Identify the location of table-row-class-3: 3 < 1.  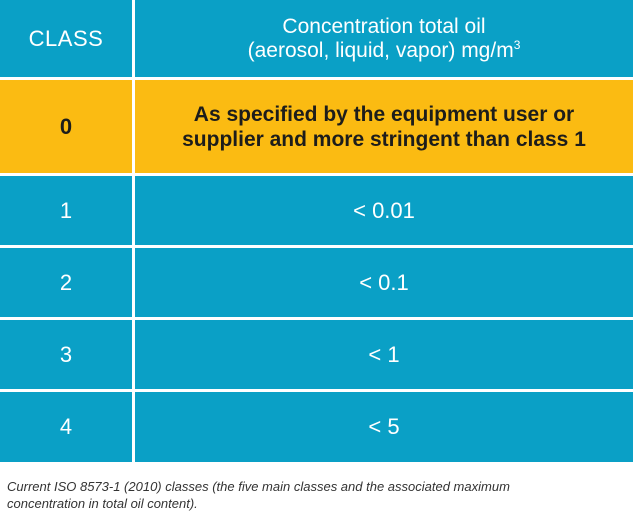
(316, 354).